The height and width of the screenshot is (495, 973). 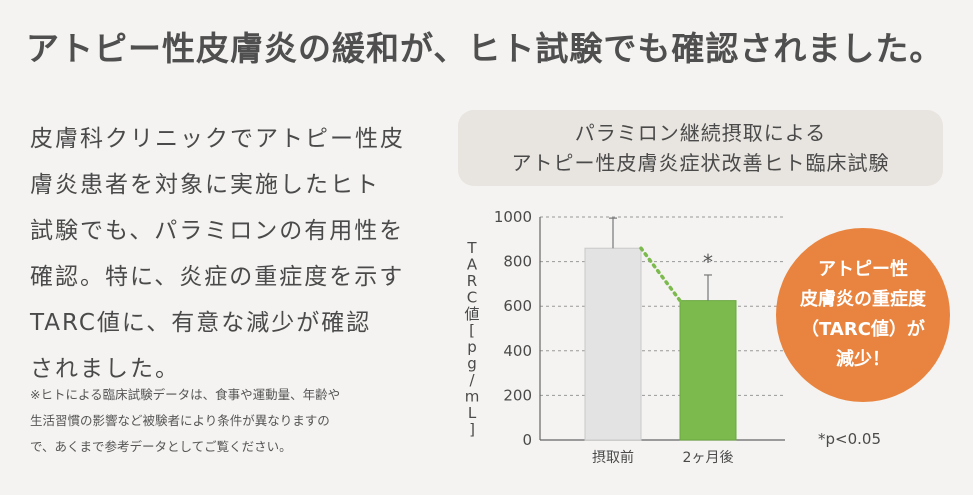 I want to click on note-line: で、あくまで参考データとしてご覧ください。, so click(x=161, y=446).